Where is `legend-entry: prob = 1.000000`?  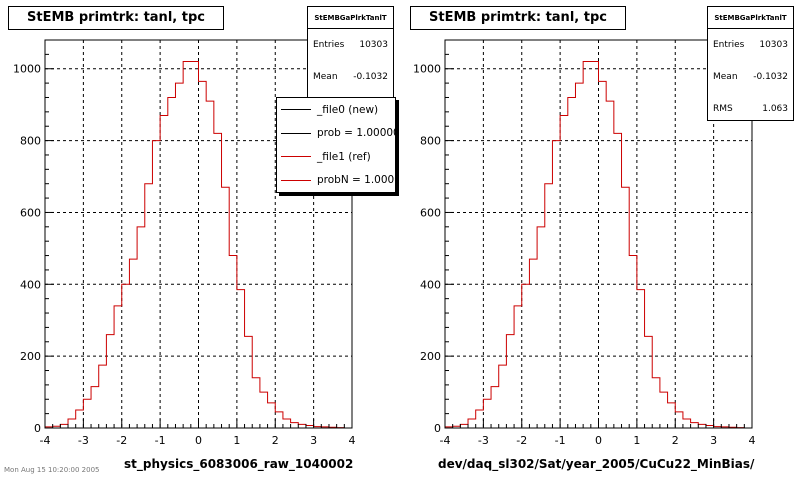 legend-entry: prob = 1.000000 is located at coordinates (336, 134).